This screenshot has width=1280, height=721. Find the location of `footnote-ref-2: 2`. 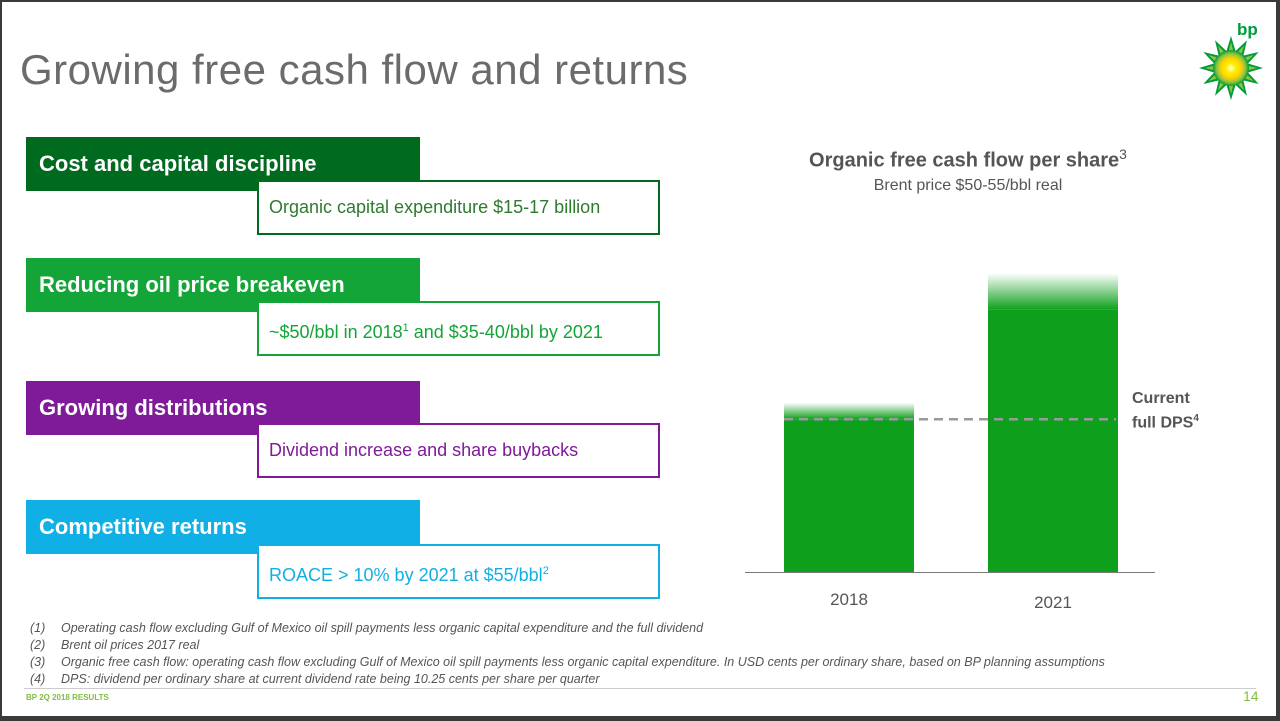

footnote-ref-2: 2 is located at coordinates (545, 571).